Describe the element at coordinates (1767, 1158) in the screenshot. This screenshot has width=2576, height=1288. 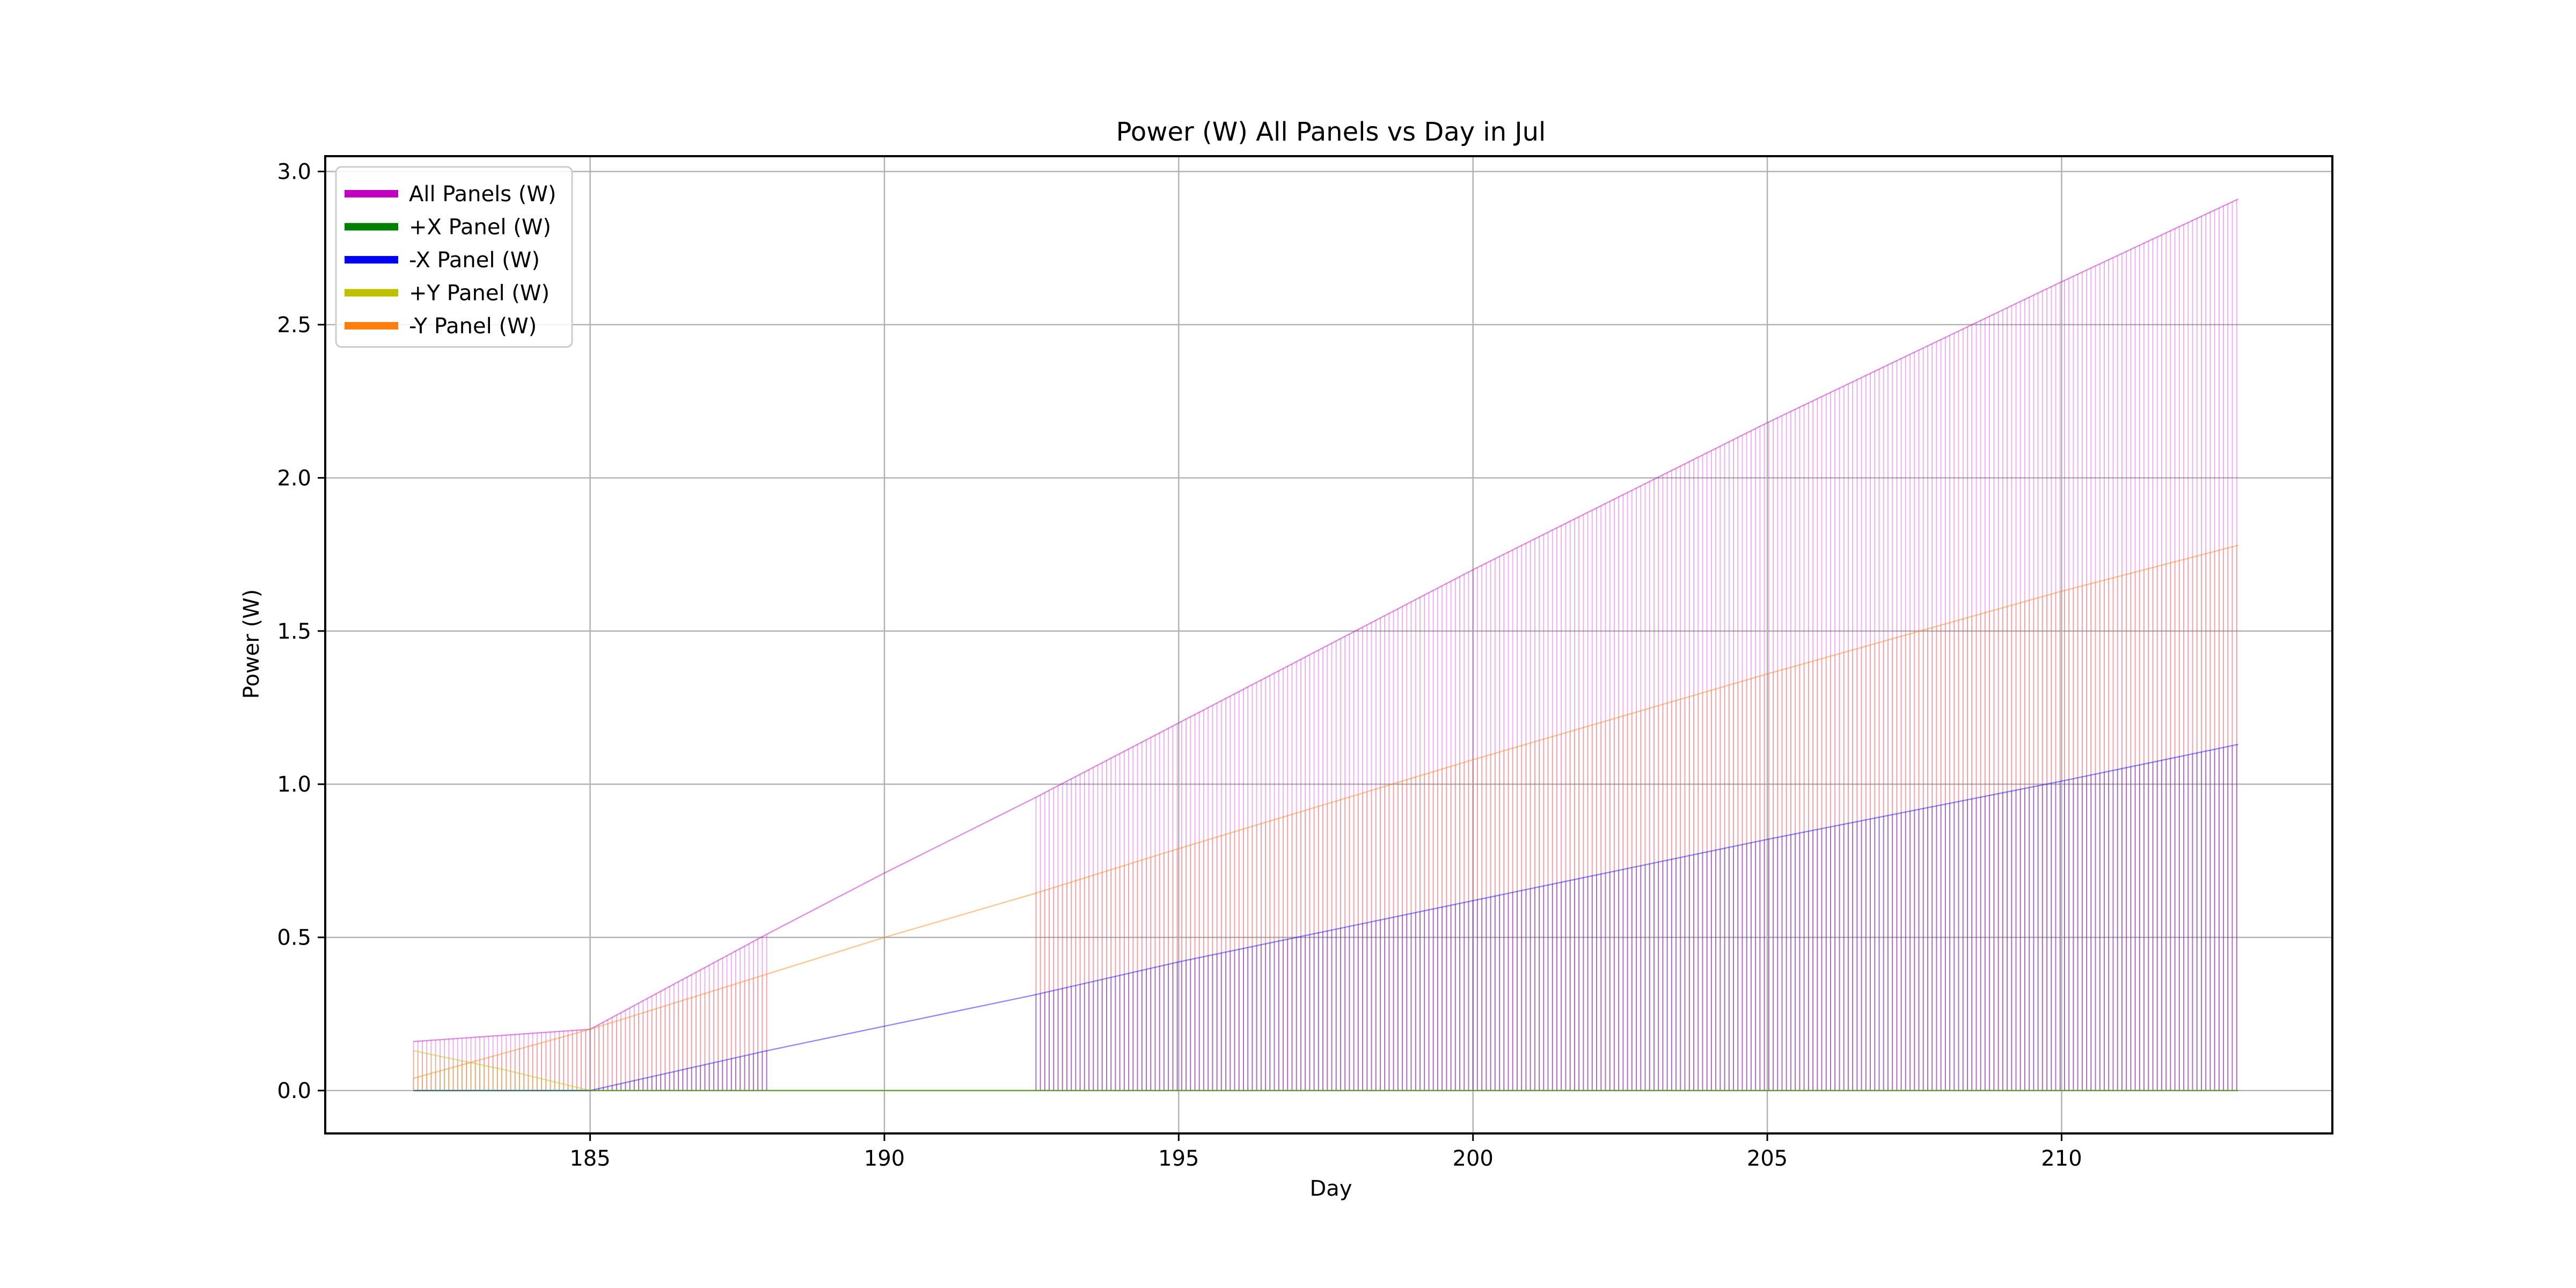
I see `x-tick-label: 205` at that location.